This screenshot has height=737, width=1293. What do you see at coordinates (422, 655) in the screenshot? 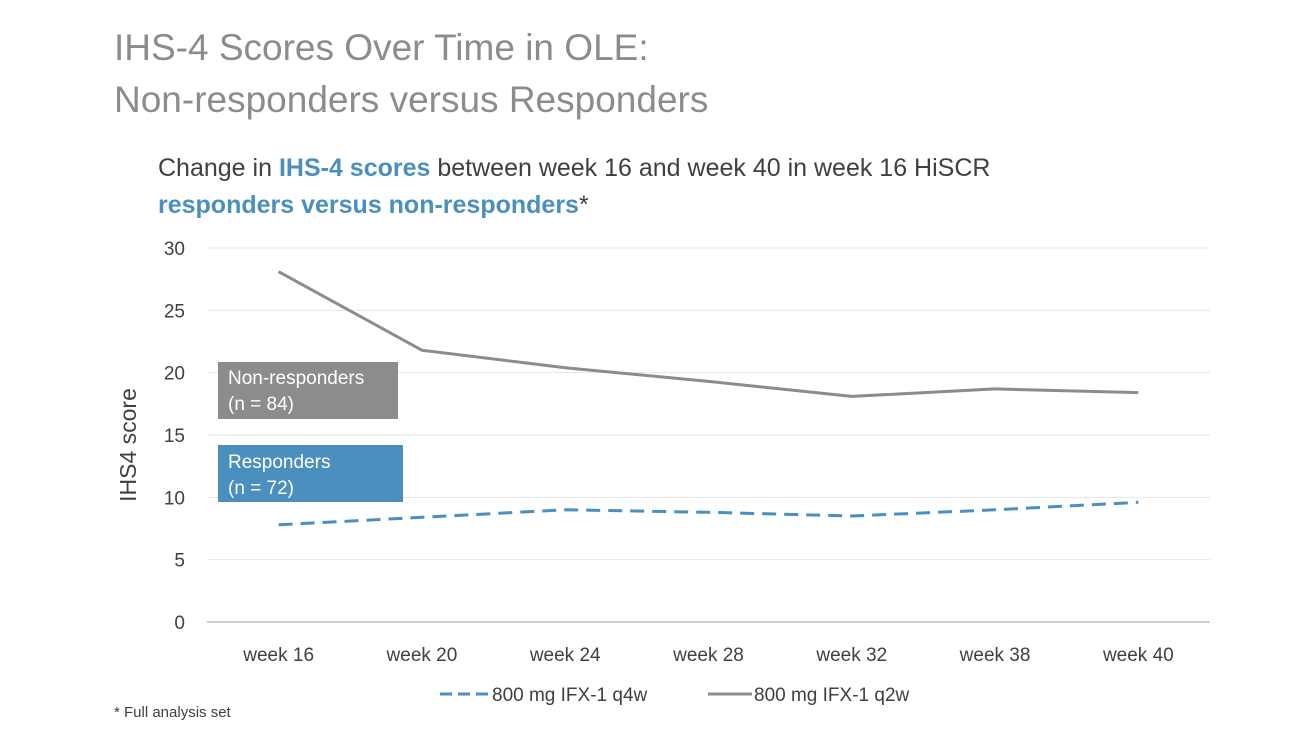
I see `x-tick-label: week 20` at bounding box center [422, 655].